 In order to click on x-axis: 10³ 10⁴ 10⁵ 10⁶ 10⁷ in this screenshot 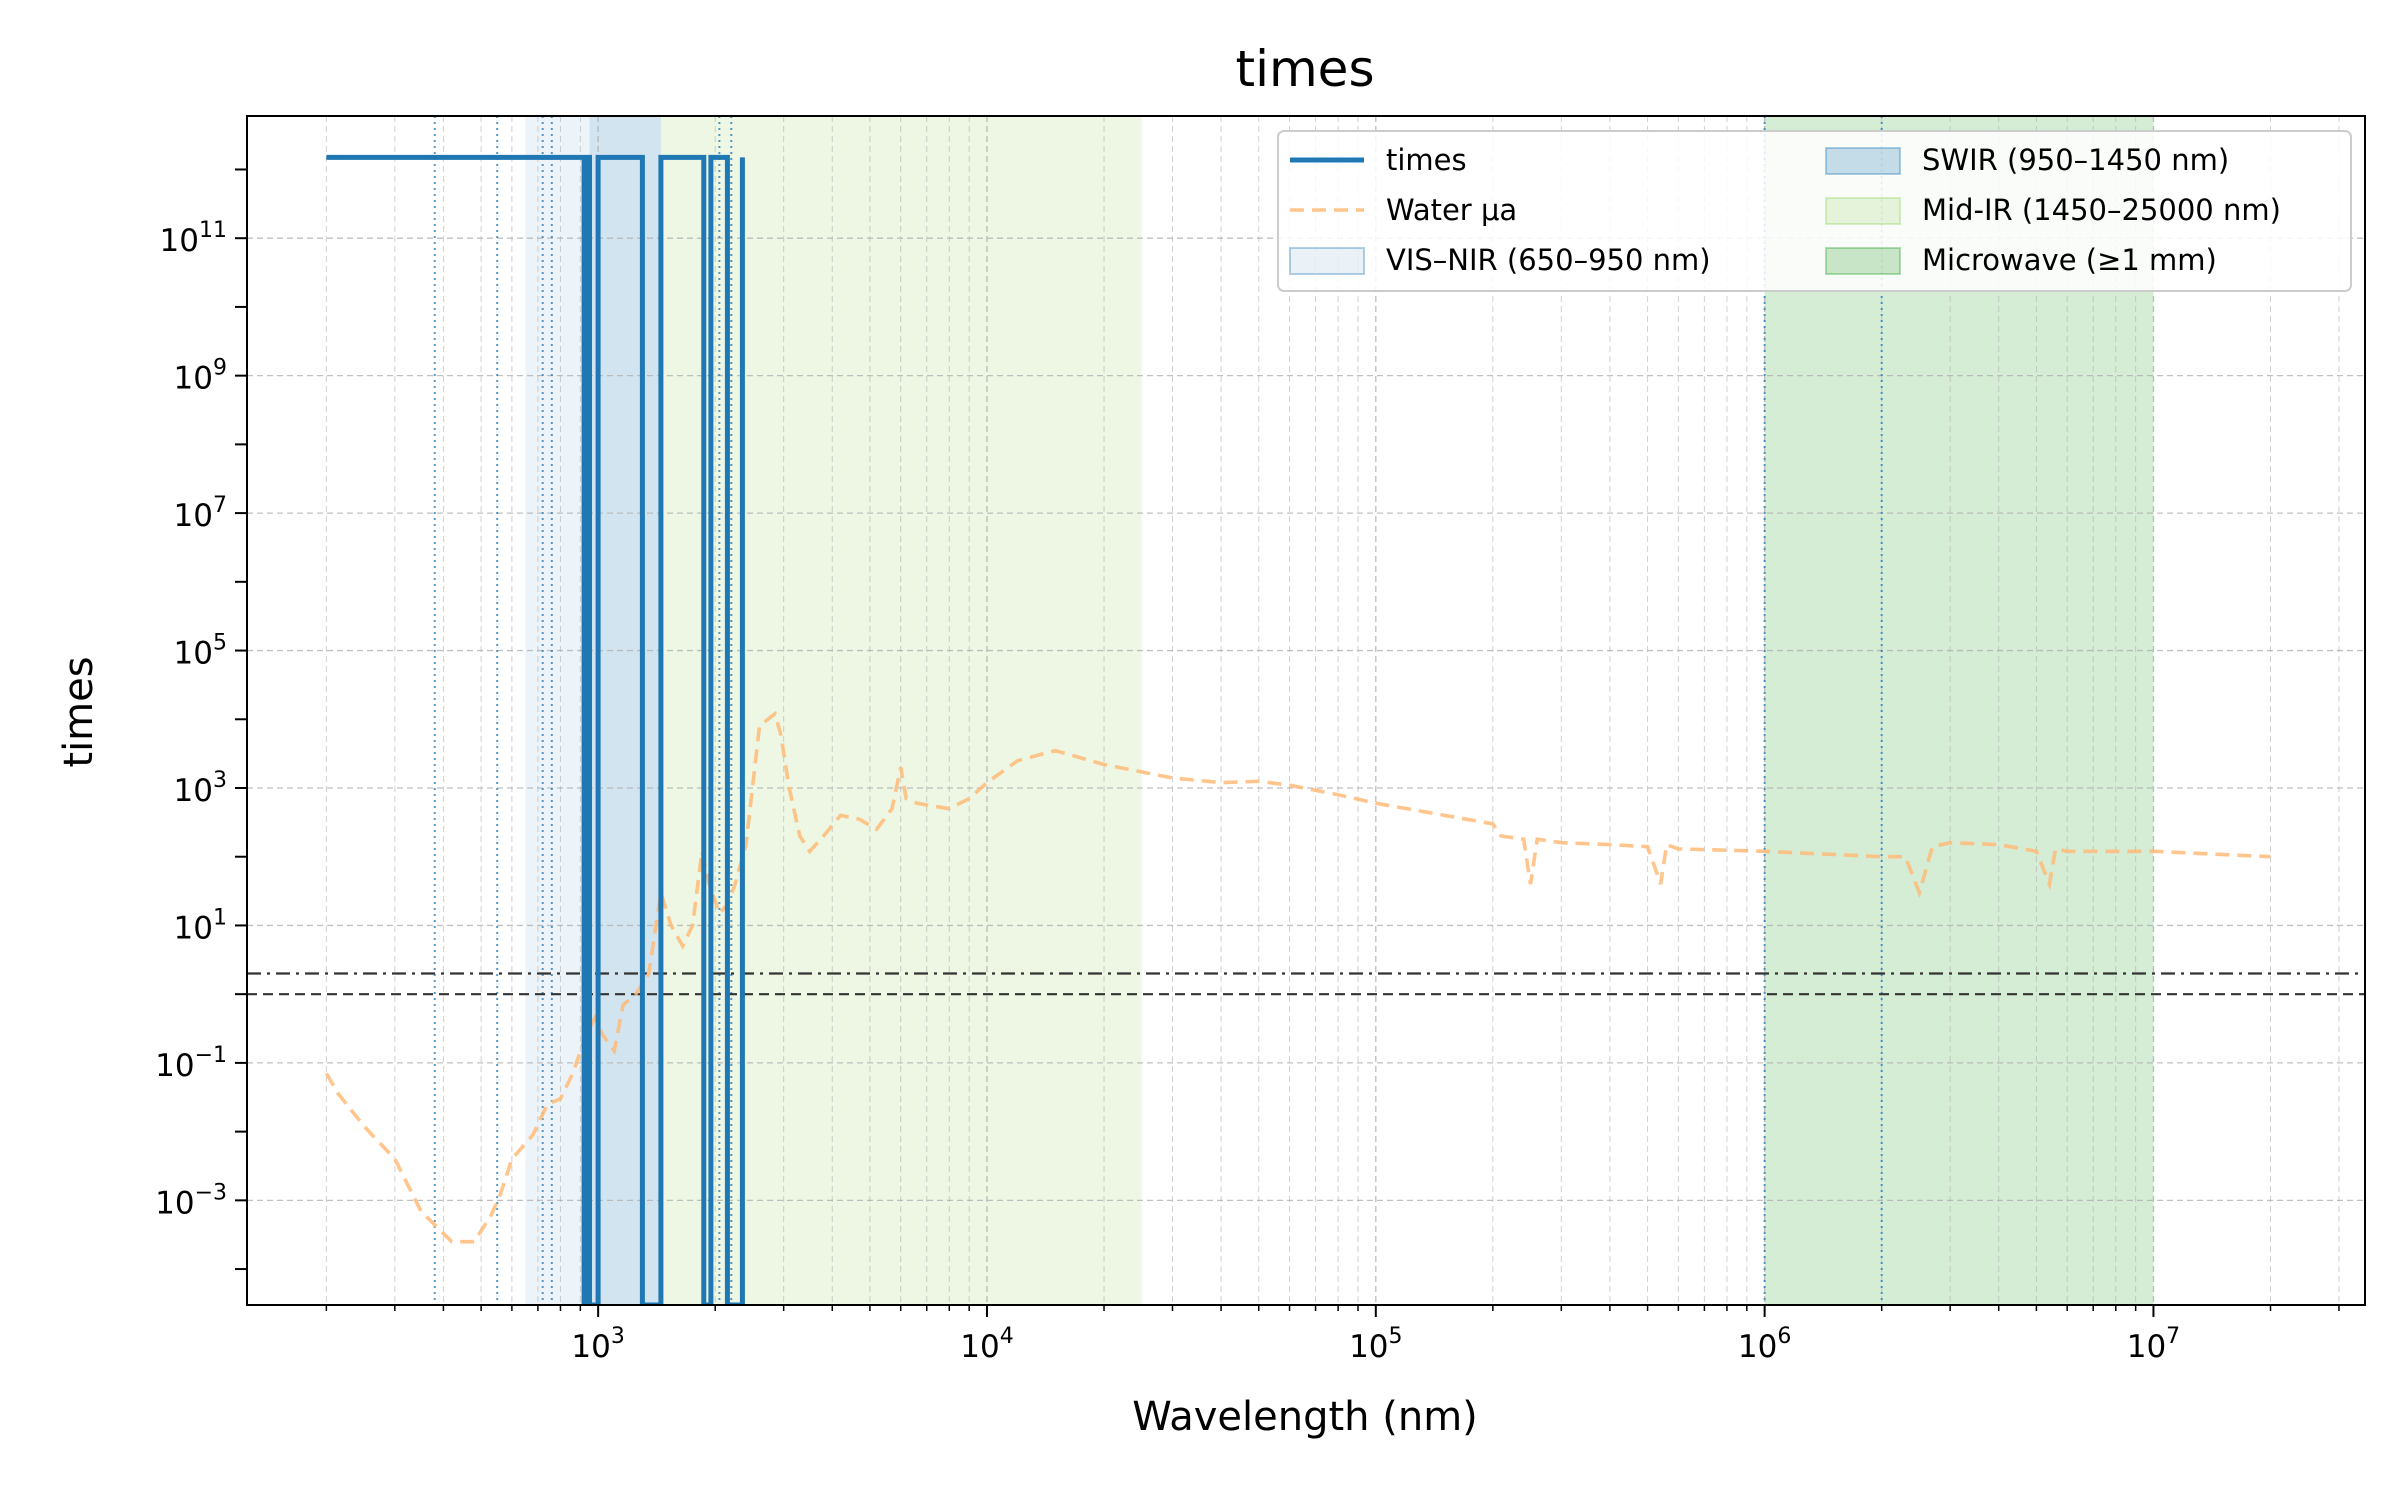, I will do `click(1332, 1335)`.